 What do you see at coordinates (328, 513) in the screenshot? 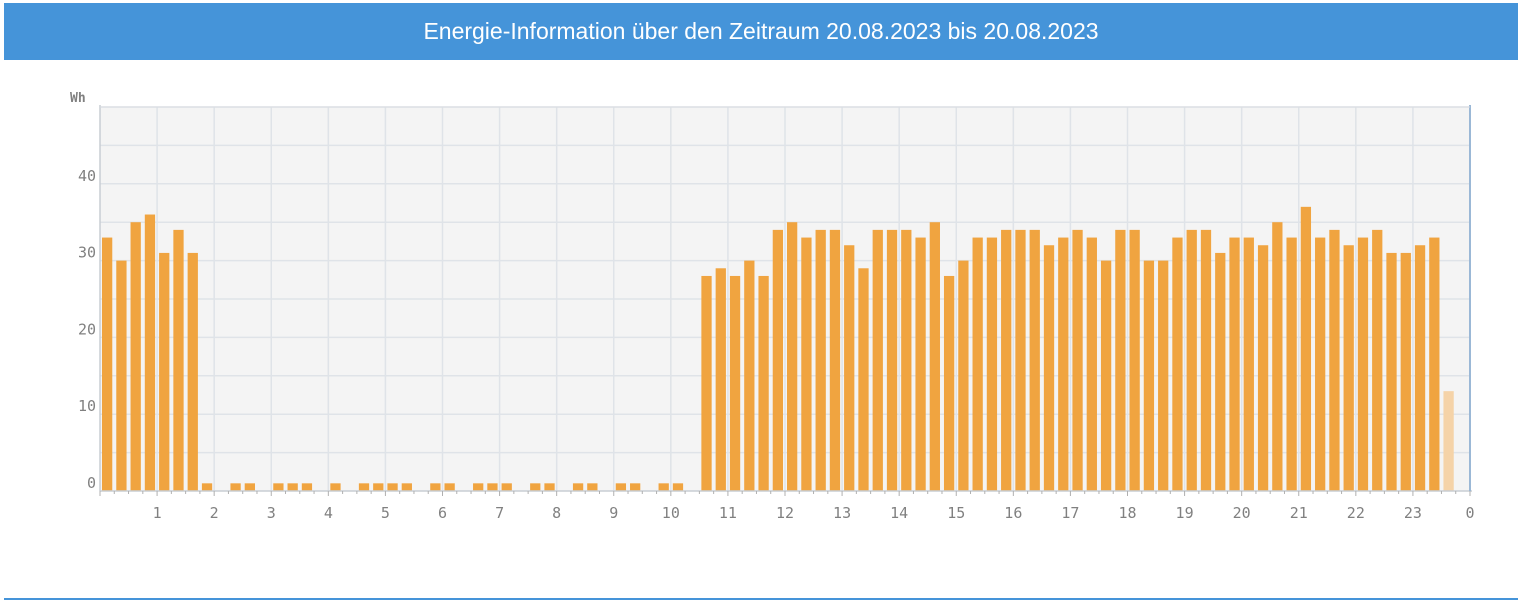
I see `x-tick-label: 4` at bounding box center [328, 513].